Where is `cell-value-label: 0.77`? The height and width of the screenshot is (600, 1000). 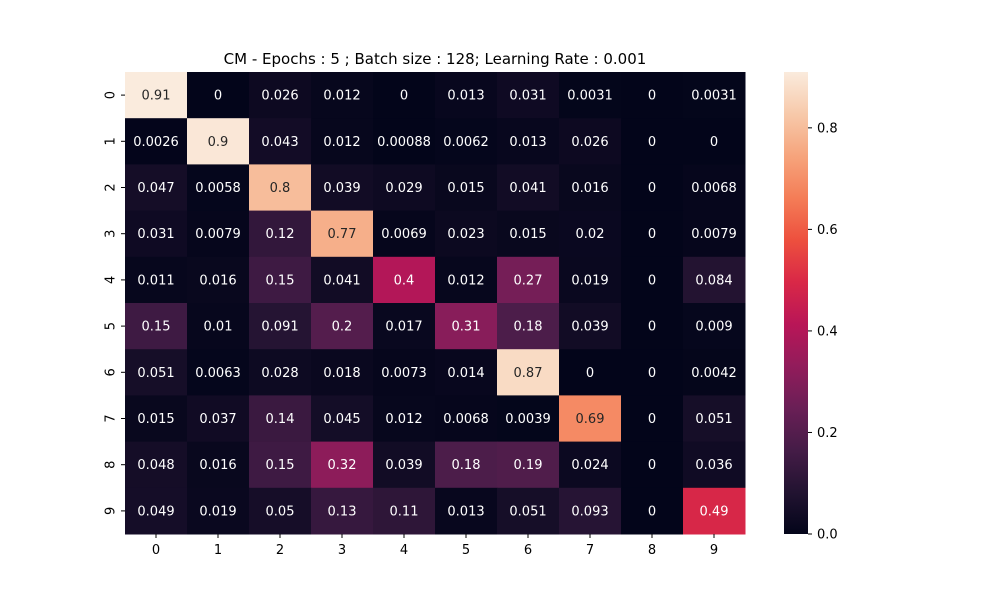
cell-value-label: 0.77 is located at coordinates (342, 234).